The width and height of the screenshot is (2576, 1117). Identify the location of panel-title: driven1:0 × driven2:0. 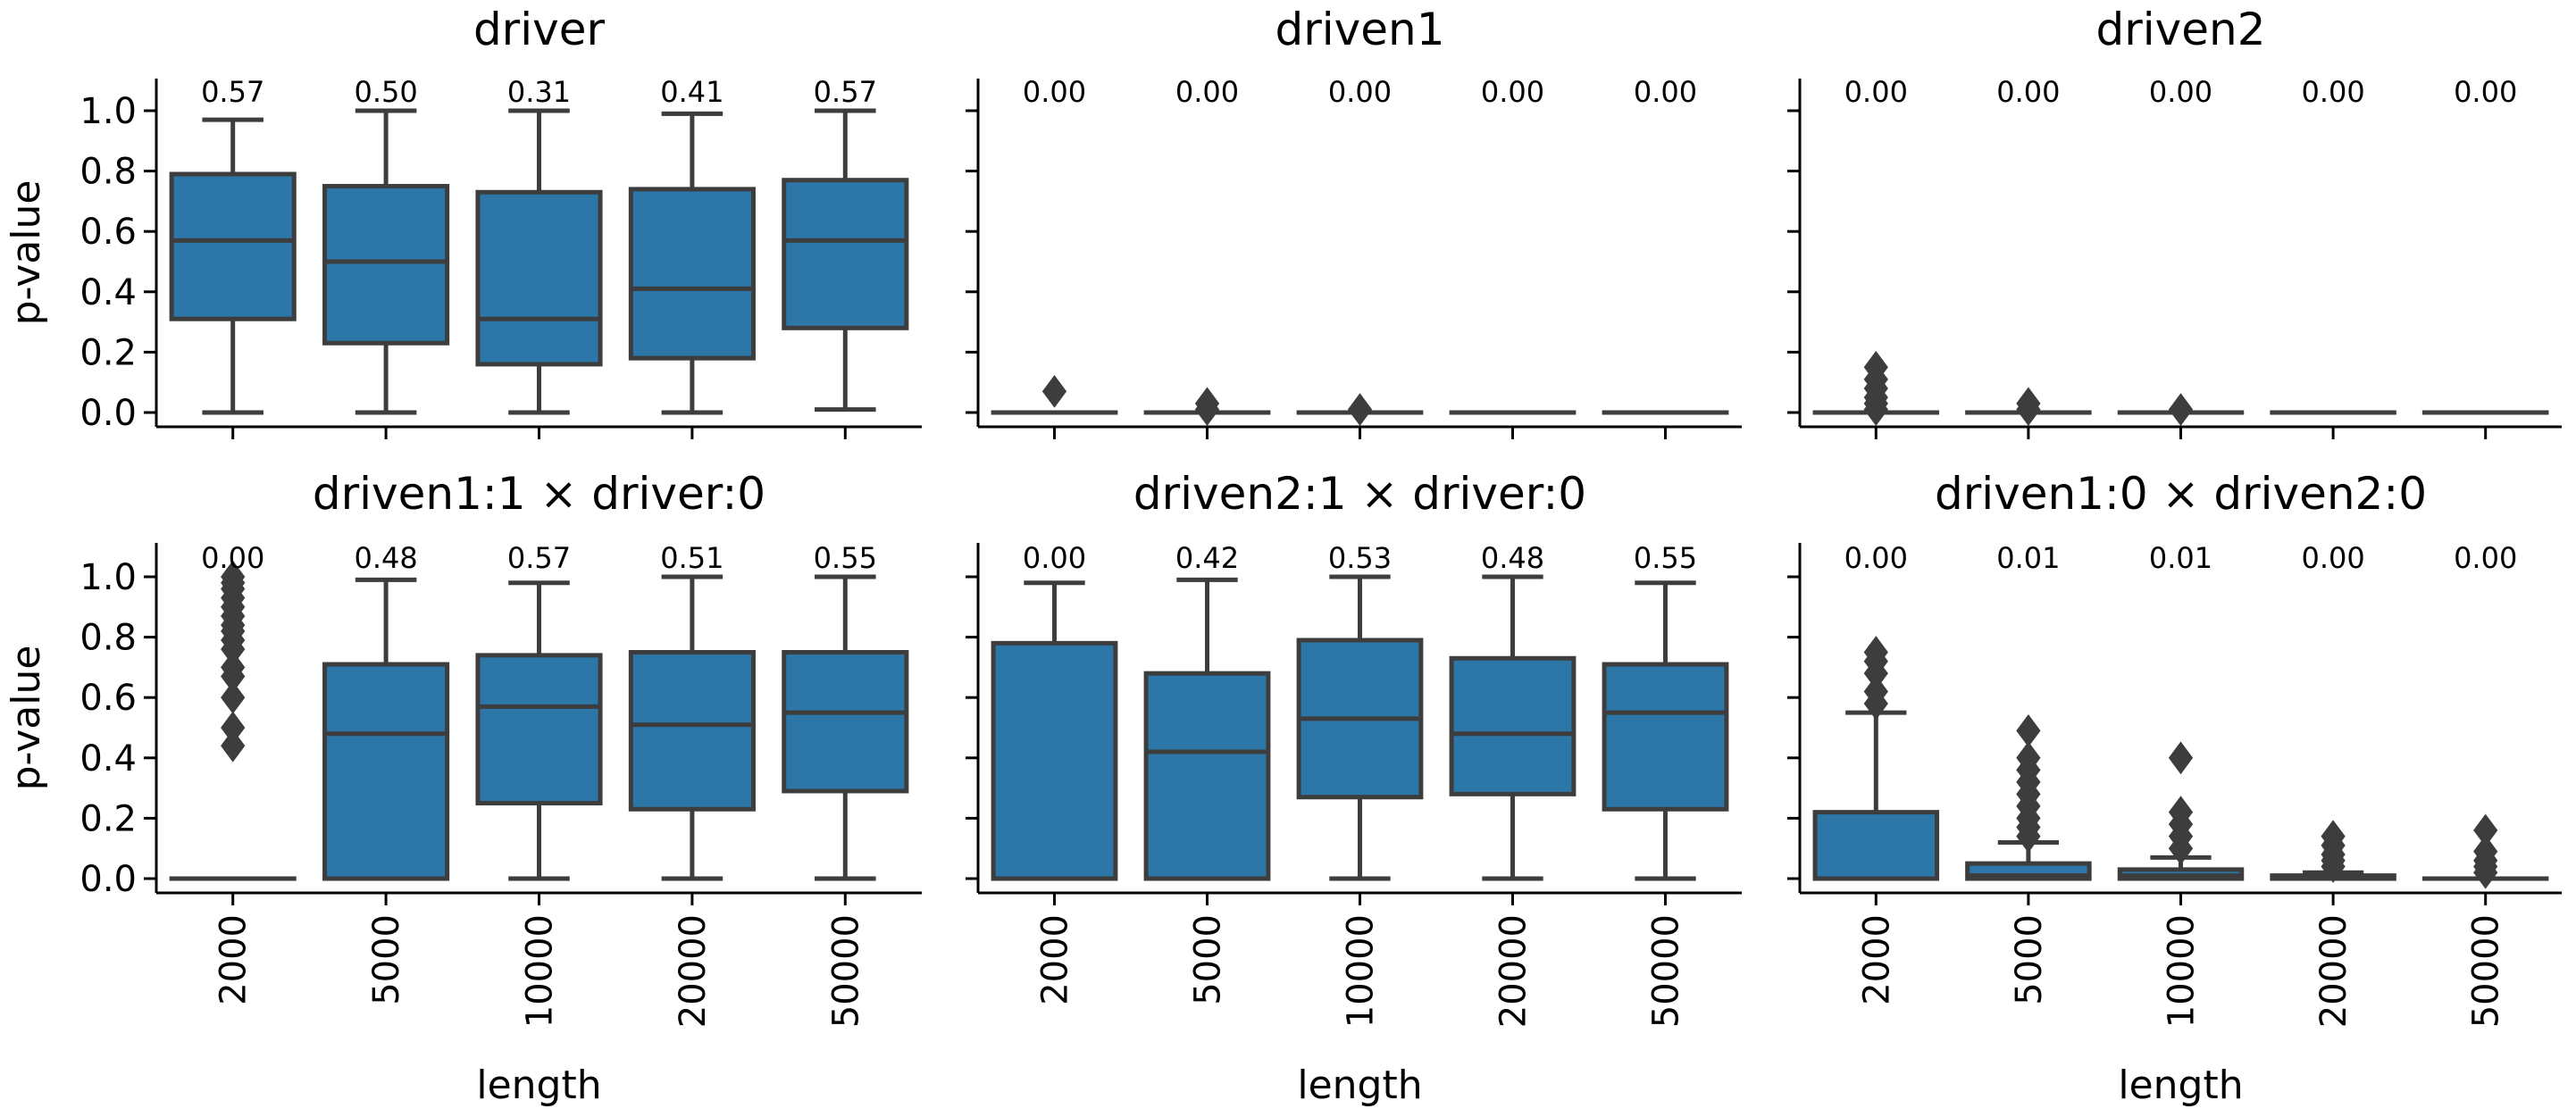
(2181, 494).